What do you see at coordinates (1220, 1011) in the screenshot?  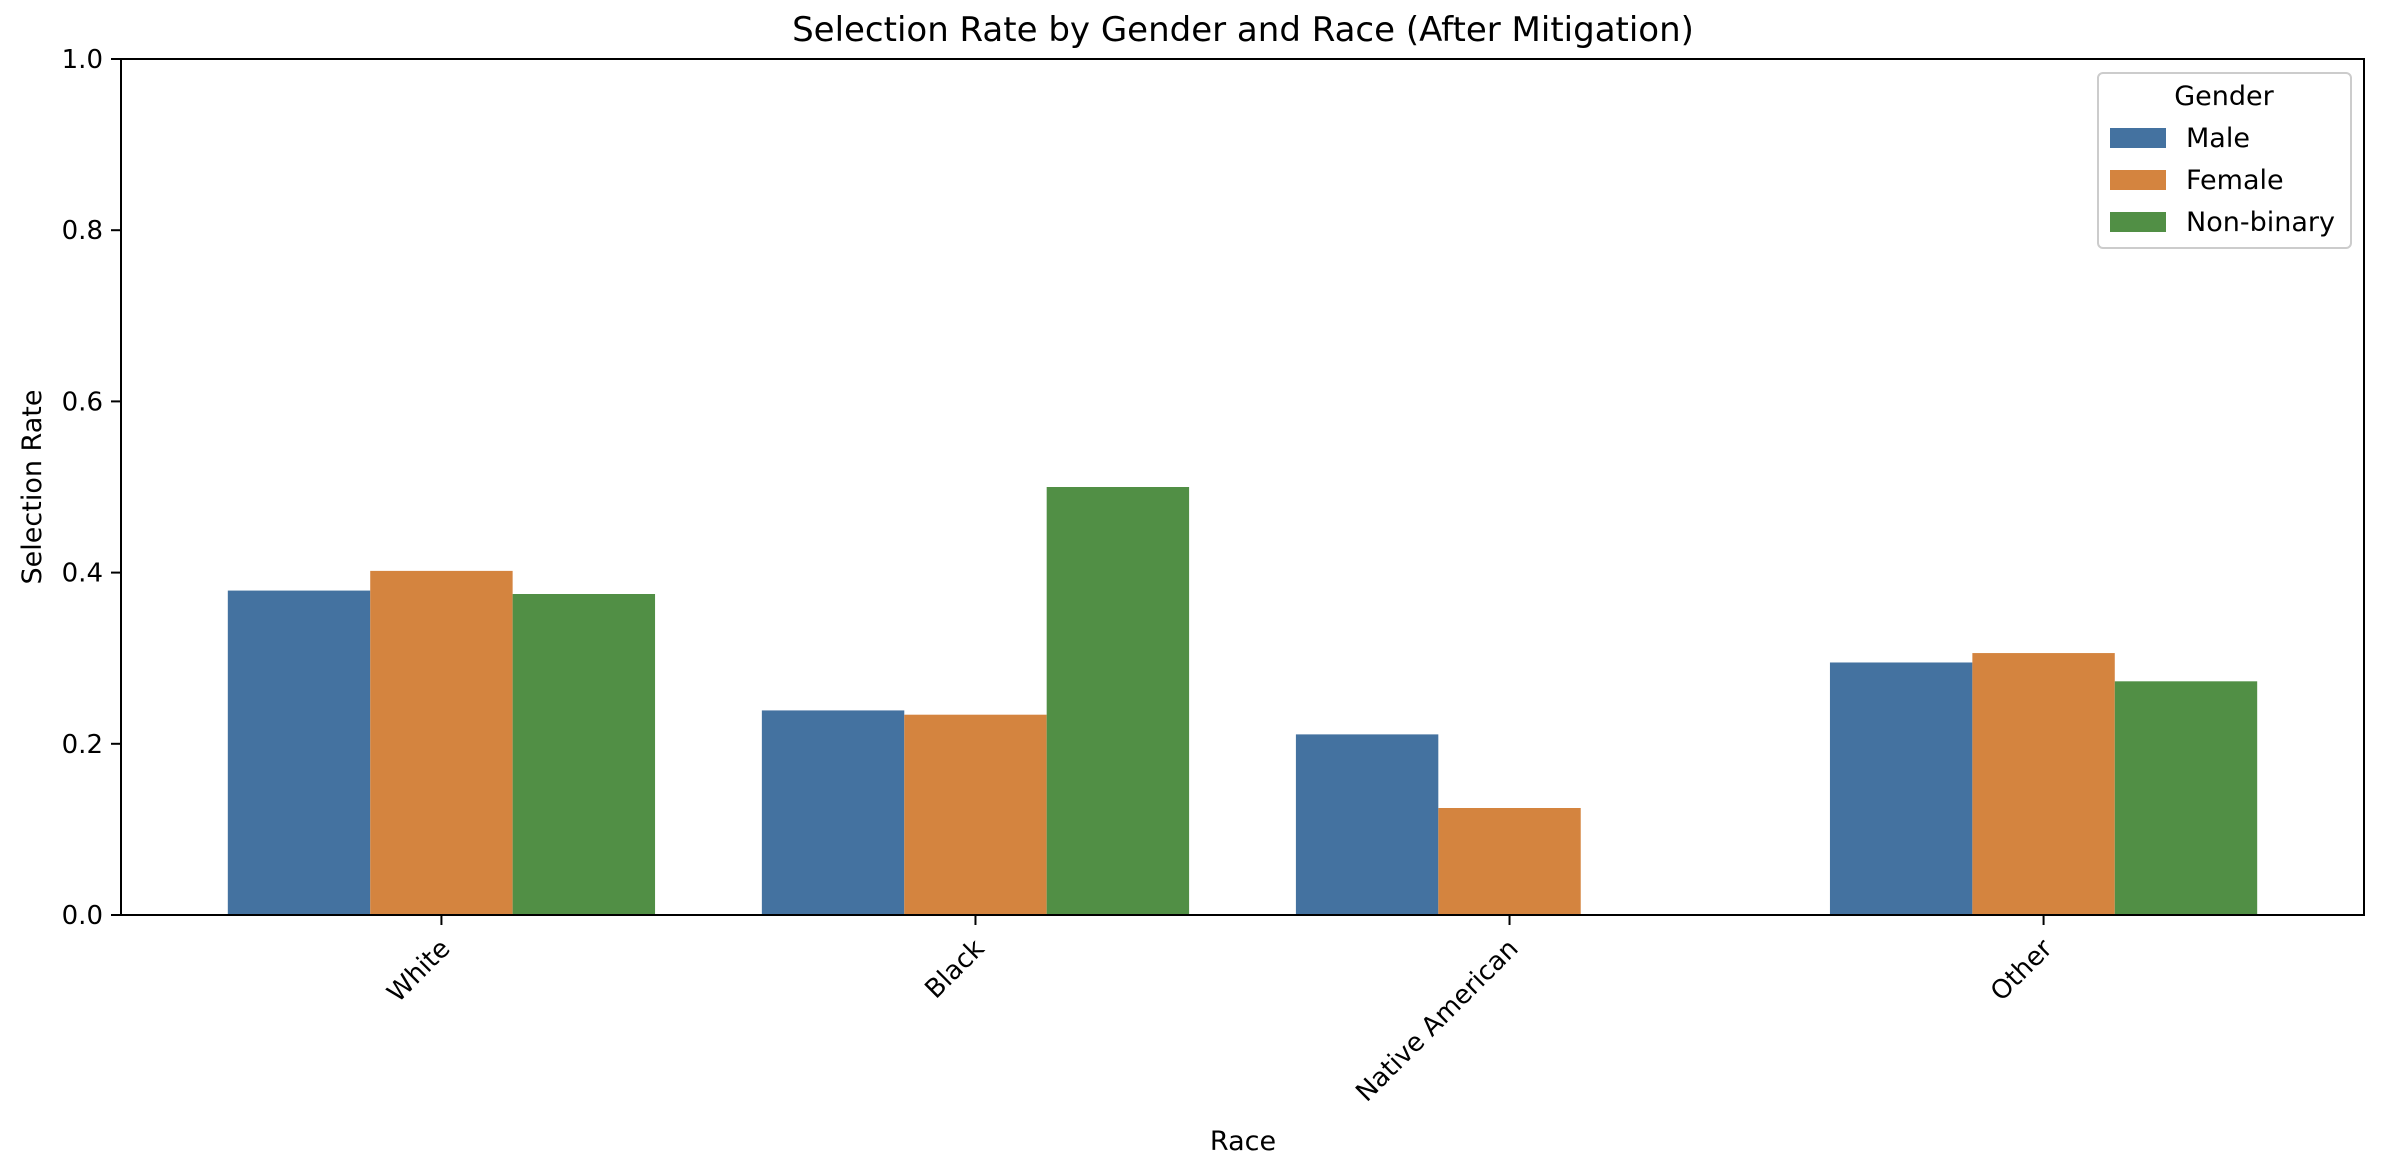 I see `x-axis: White Black Native American Other` at bounding box center [1220, 1011].